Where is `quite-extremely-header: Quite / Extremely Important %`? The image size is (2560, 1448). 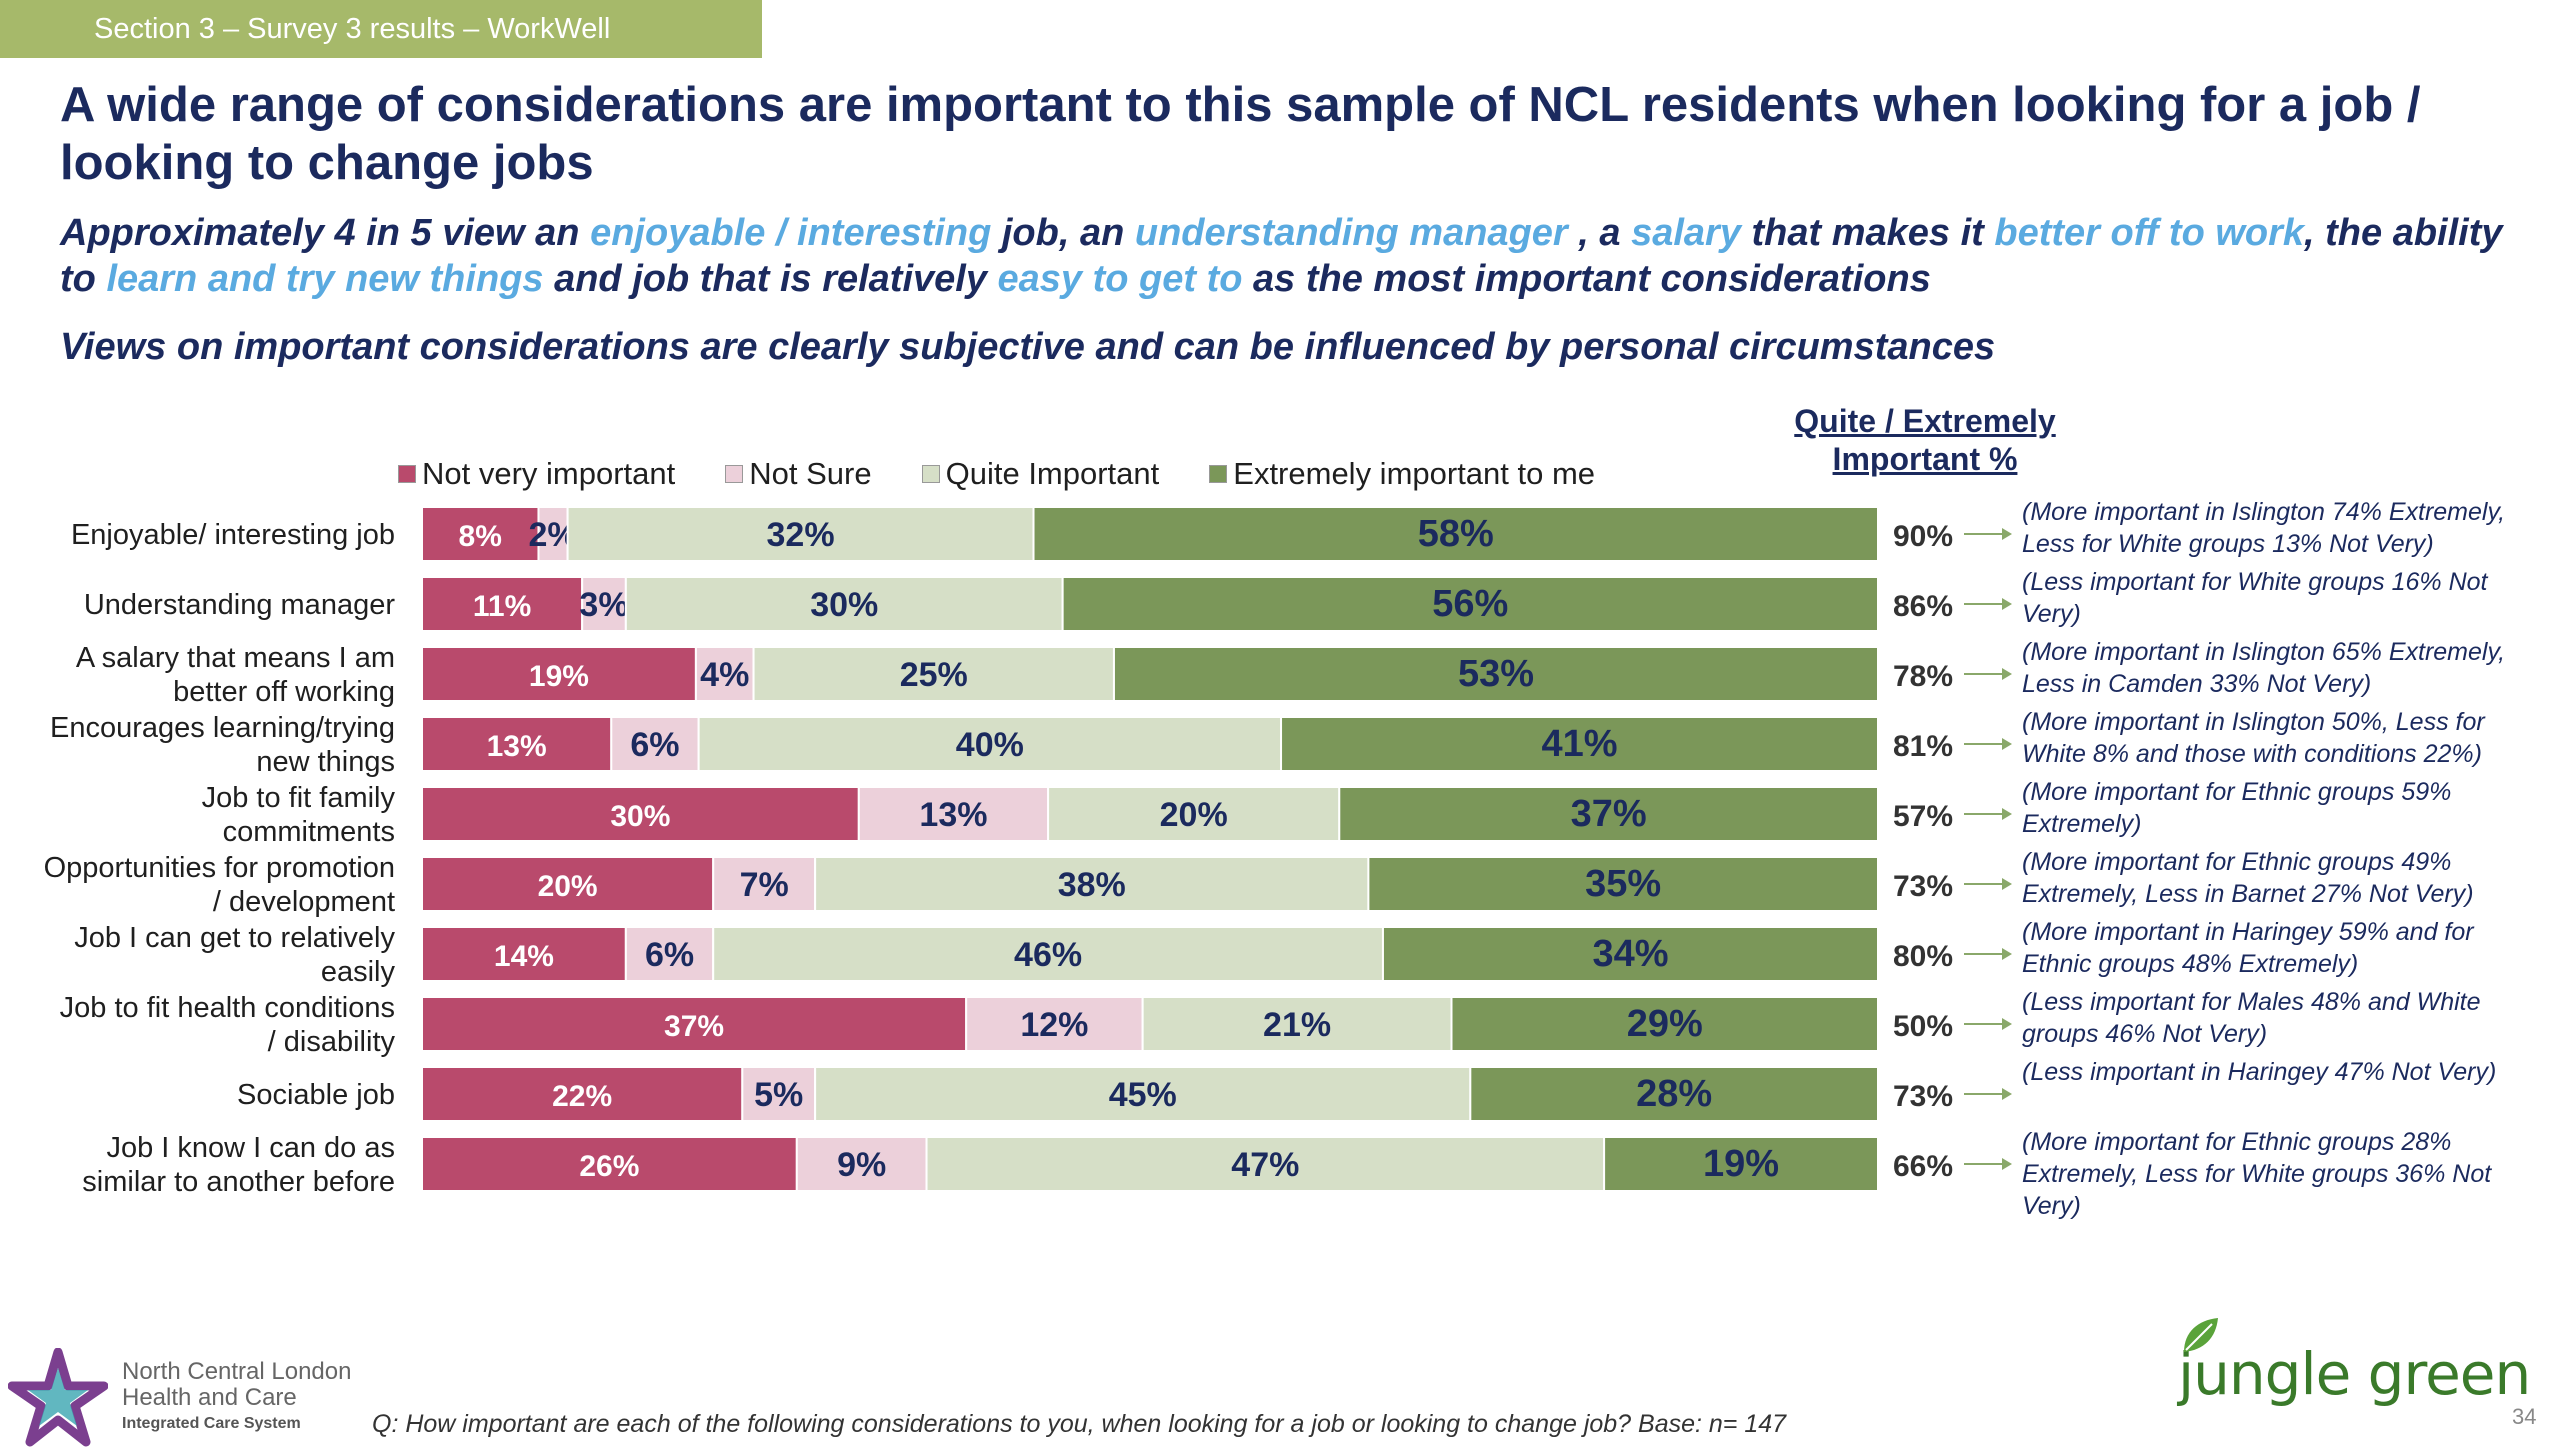
quite-extremely-header: Quite / Extremely Important % is located at coordinates (1925, 440).